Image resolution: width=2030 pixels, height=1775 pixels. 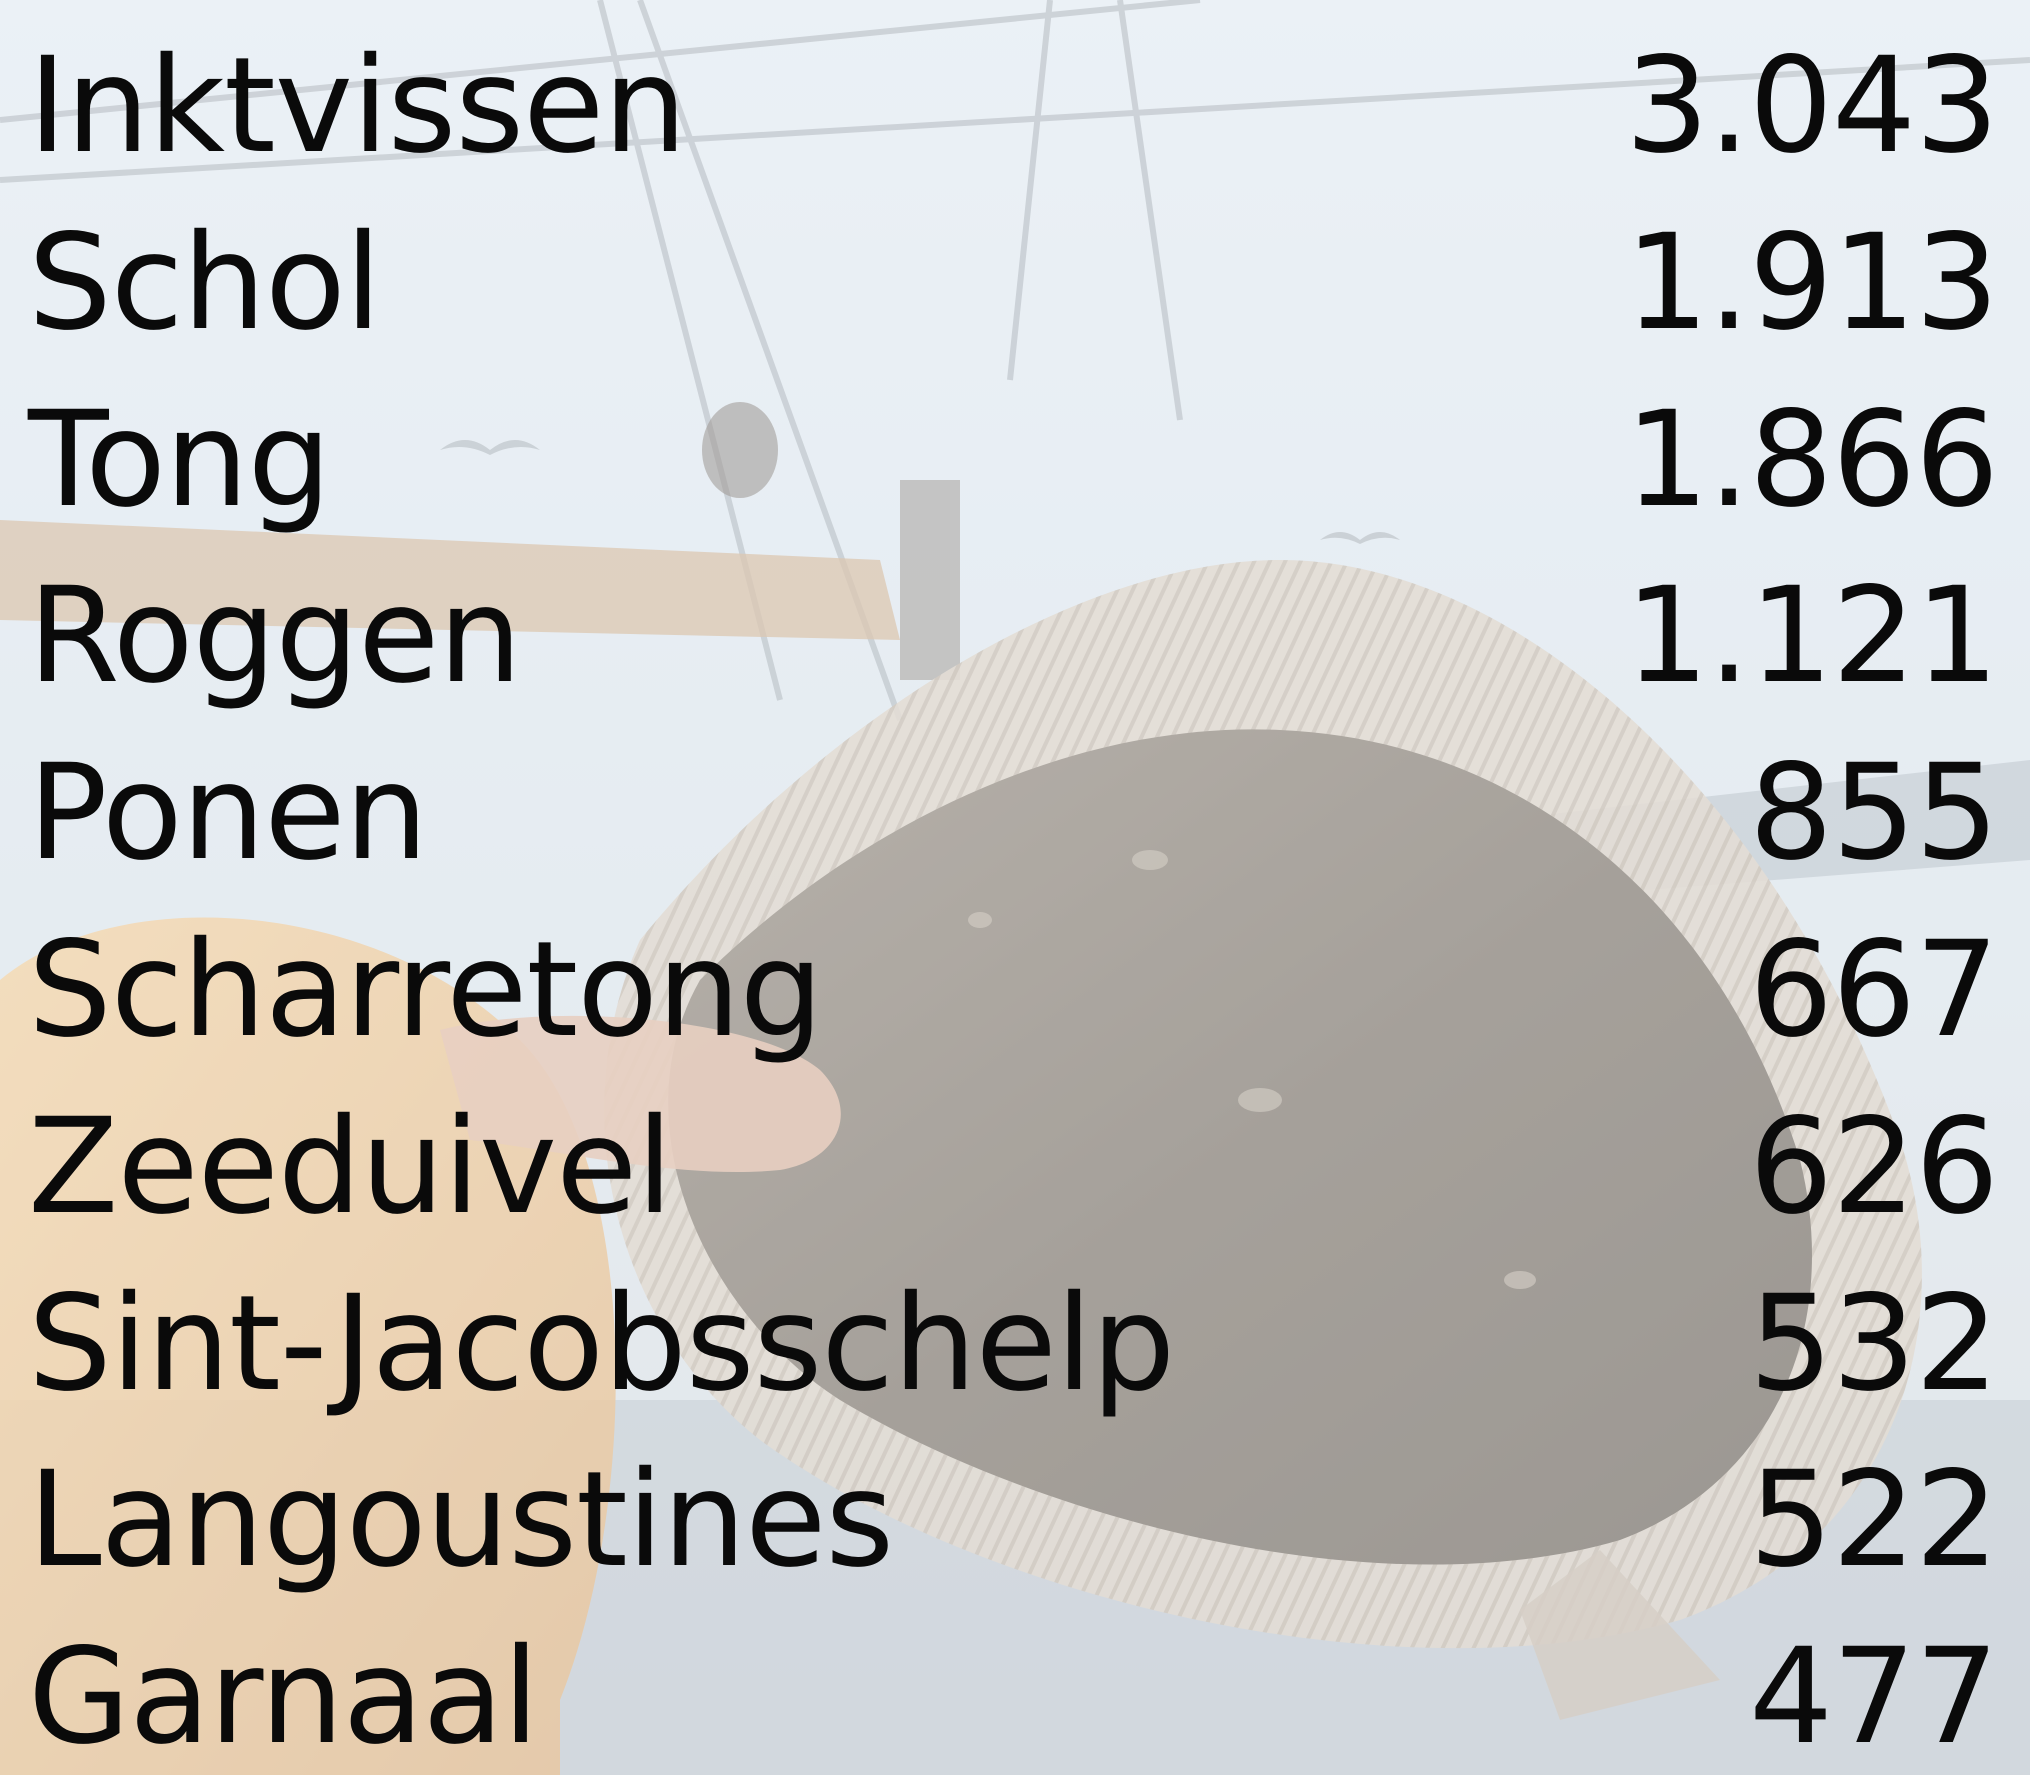 I want to click on species-label: Sint-Jacobsschelp, so click(x=601, y=1343).